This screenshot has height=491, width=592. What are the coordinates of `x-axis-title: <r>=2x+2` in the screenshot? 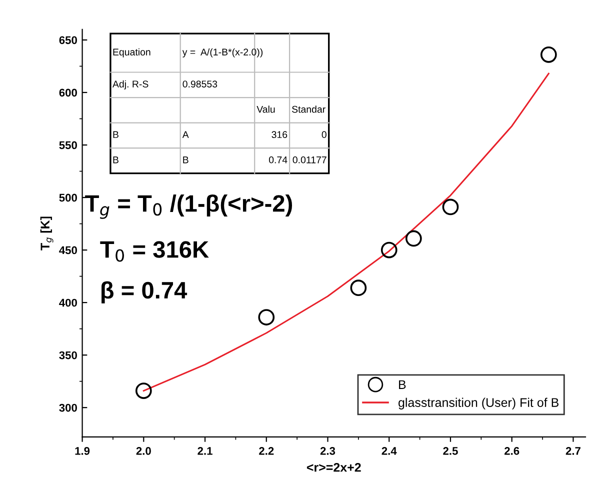 It's located at (333, 467).